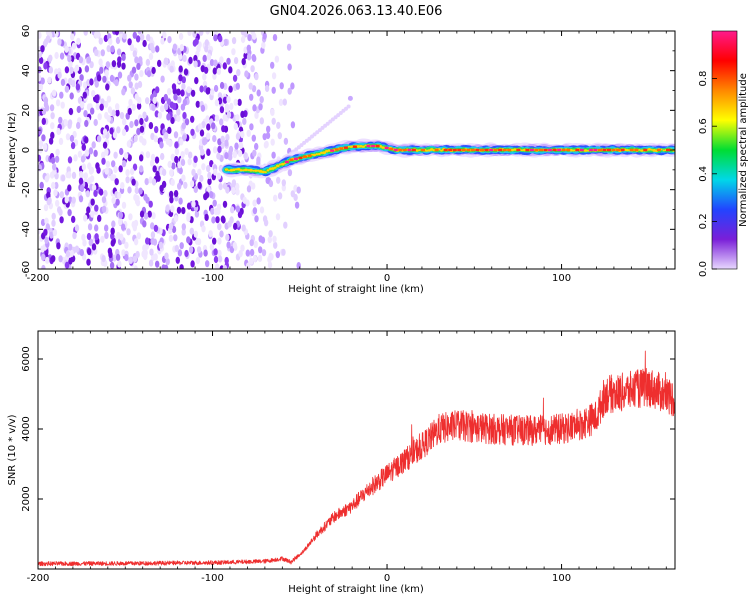  I want to click on spectrogram-y-tick-label: -20, so click(26, 189).